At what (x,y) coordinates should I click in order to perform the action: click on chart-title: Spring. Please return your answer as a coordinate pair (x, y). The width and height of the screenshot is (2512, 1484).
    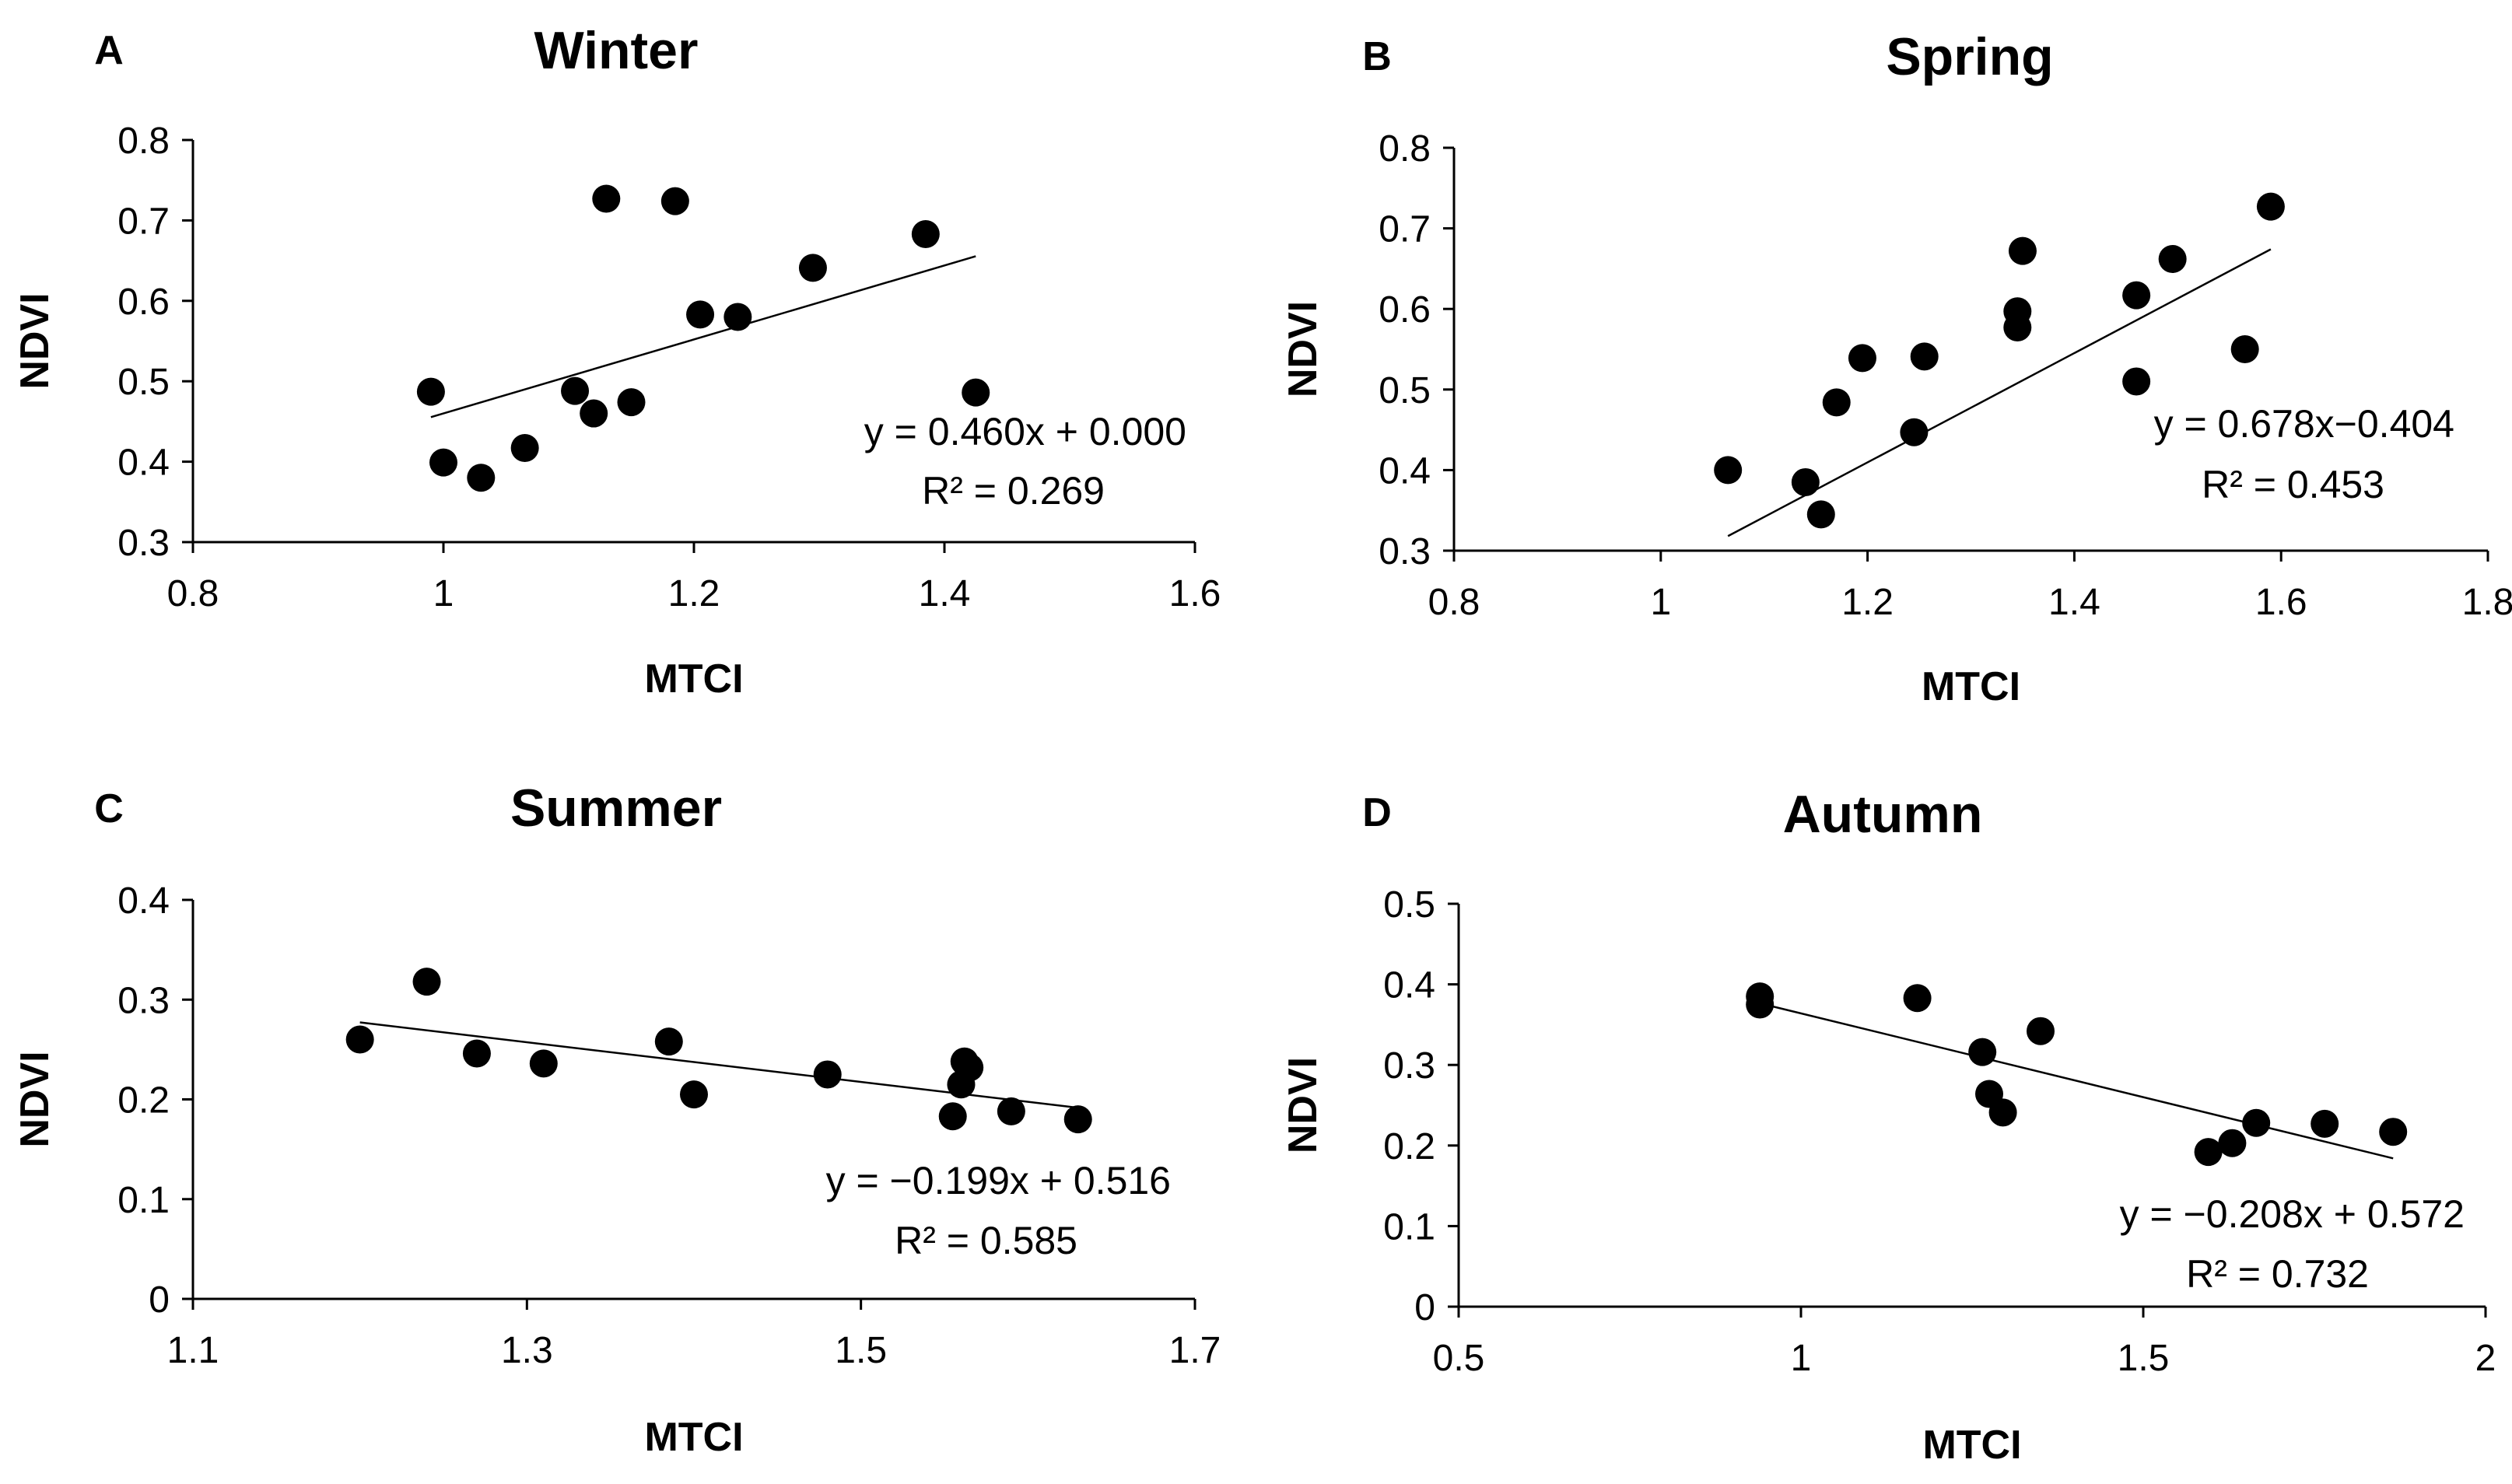
    Looking at the image, I should click on (1969, 57).